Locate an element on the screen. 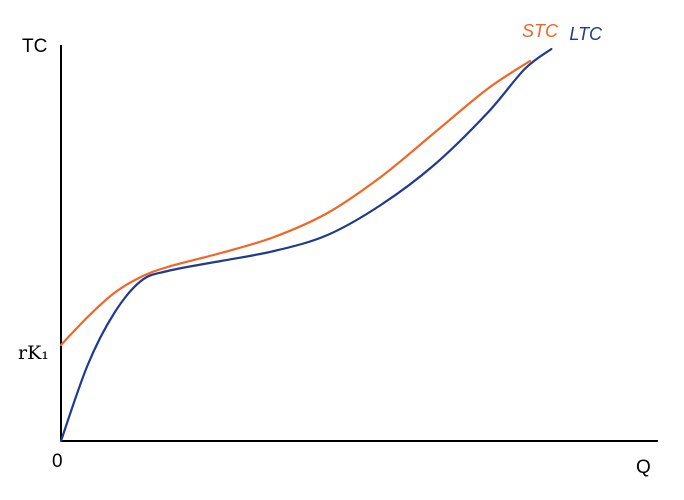  origin-label: 0 is located at coordinates (57, 461).